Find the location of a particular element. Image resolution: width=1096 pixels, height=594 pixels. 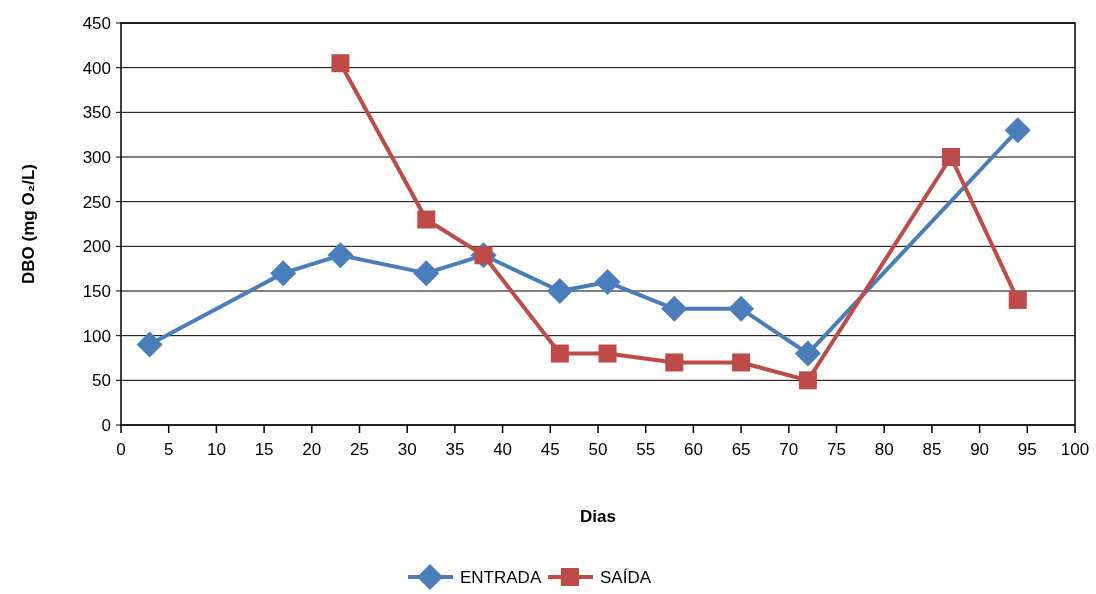

y-tick-label: 200 is located at coordinates (96, 247).